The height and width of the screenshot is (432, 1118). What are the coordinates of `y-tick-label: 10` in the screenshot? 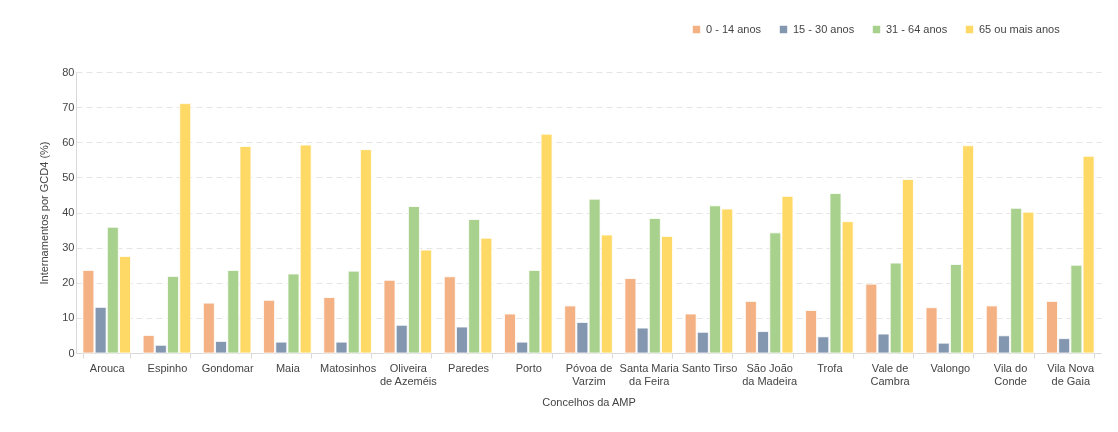 It's located at (68, 317).